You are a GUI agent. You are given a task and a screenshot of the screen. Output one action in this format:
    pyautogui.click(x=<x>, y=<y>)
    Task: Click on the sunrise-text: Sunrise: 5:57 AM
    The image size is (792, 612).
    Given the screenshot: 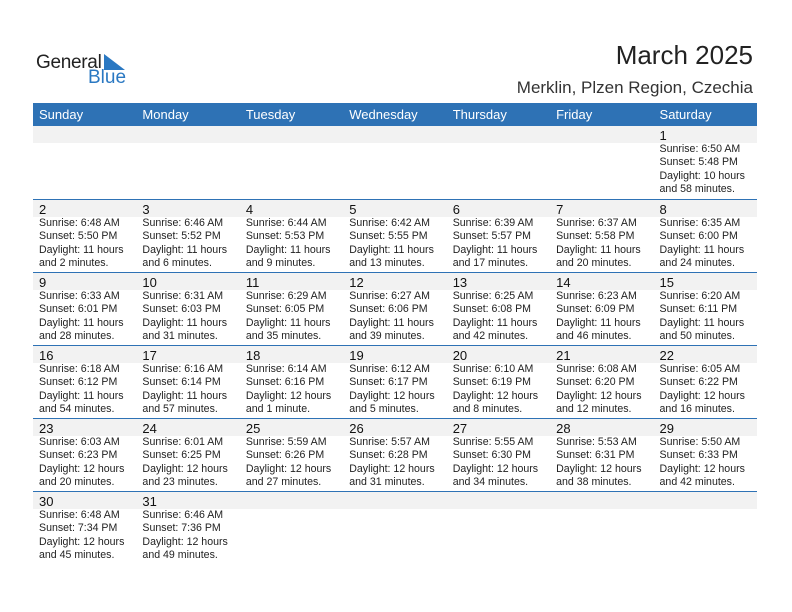 What is the action you would take?
    pyautogui.click(x=389, y=442)
    